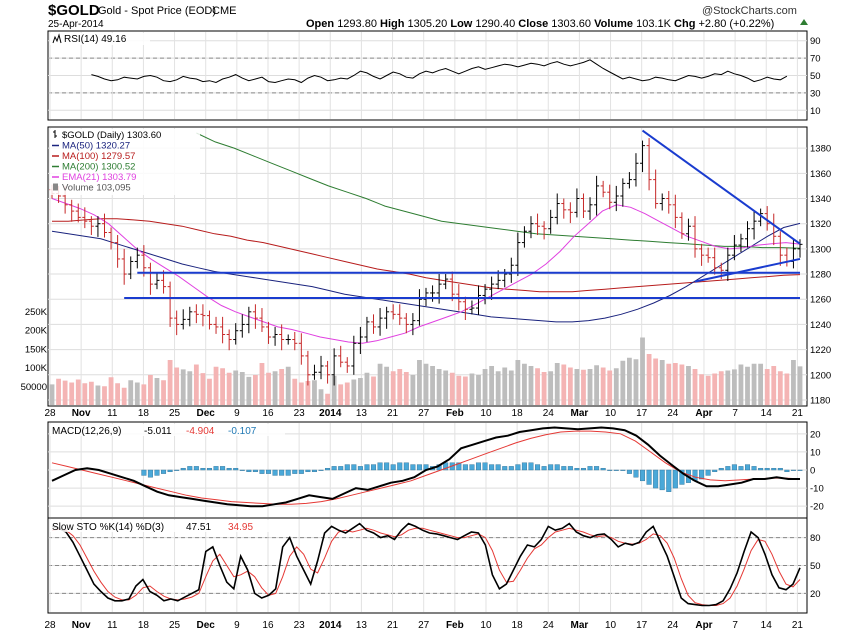  I want to click on low-label: Low, so click(461, 24).